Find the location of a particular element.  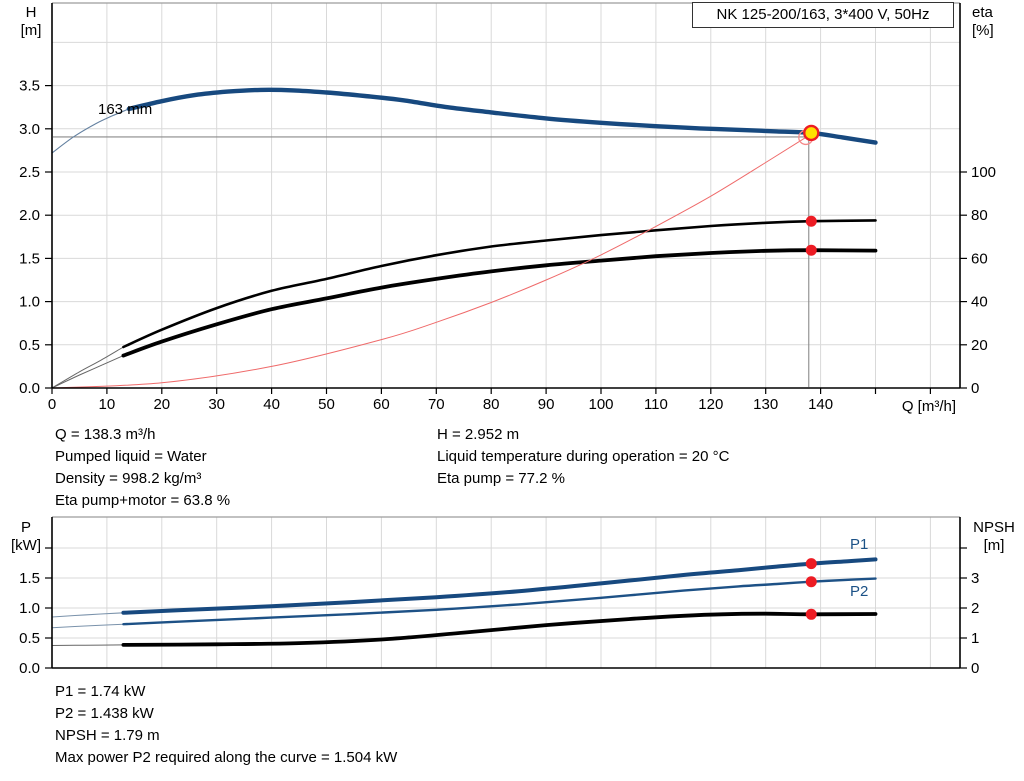

result-density: Density = 998.2 kg/m³ is located at coordinates (128, 478).